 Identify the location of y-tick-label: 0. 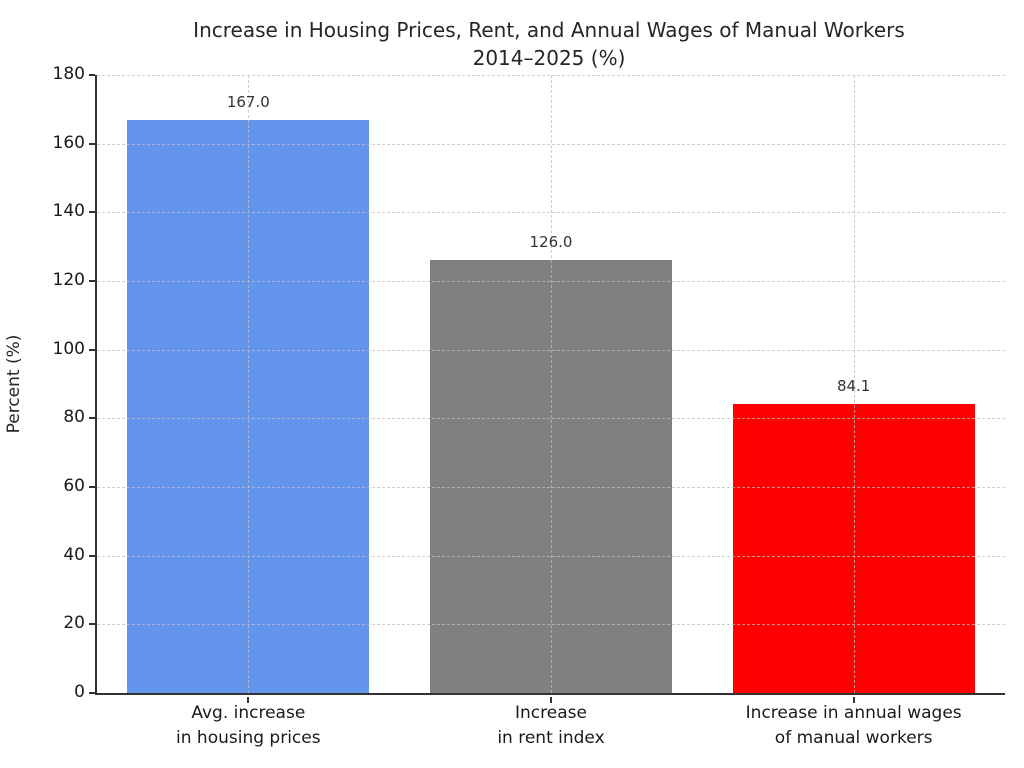
(79, 692).